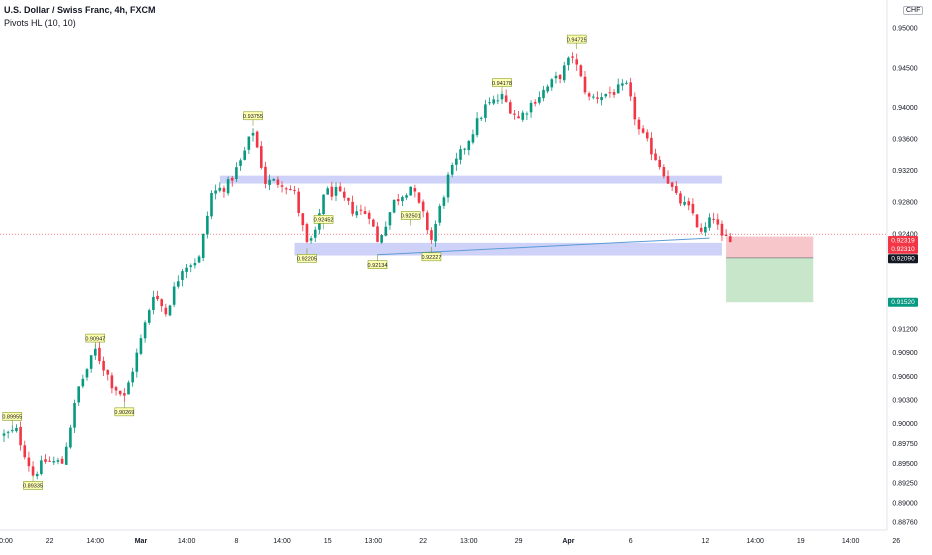  I want to click on pivot-label: 0.92134, so click(378, 266).